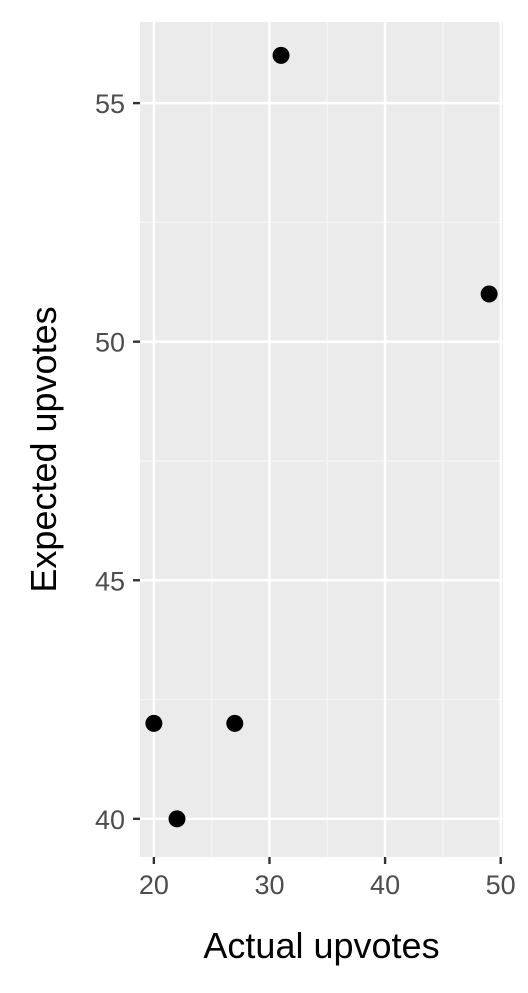 The height and width of the screenshot is (993, 528). Describe the element at coordinates (43, 449) in the screenshot. I see `y-axis-title: Expected upvotes` at that location.